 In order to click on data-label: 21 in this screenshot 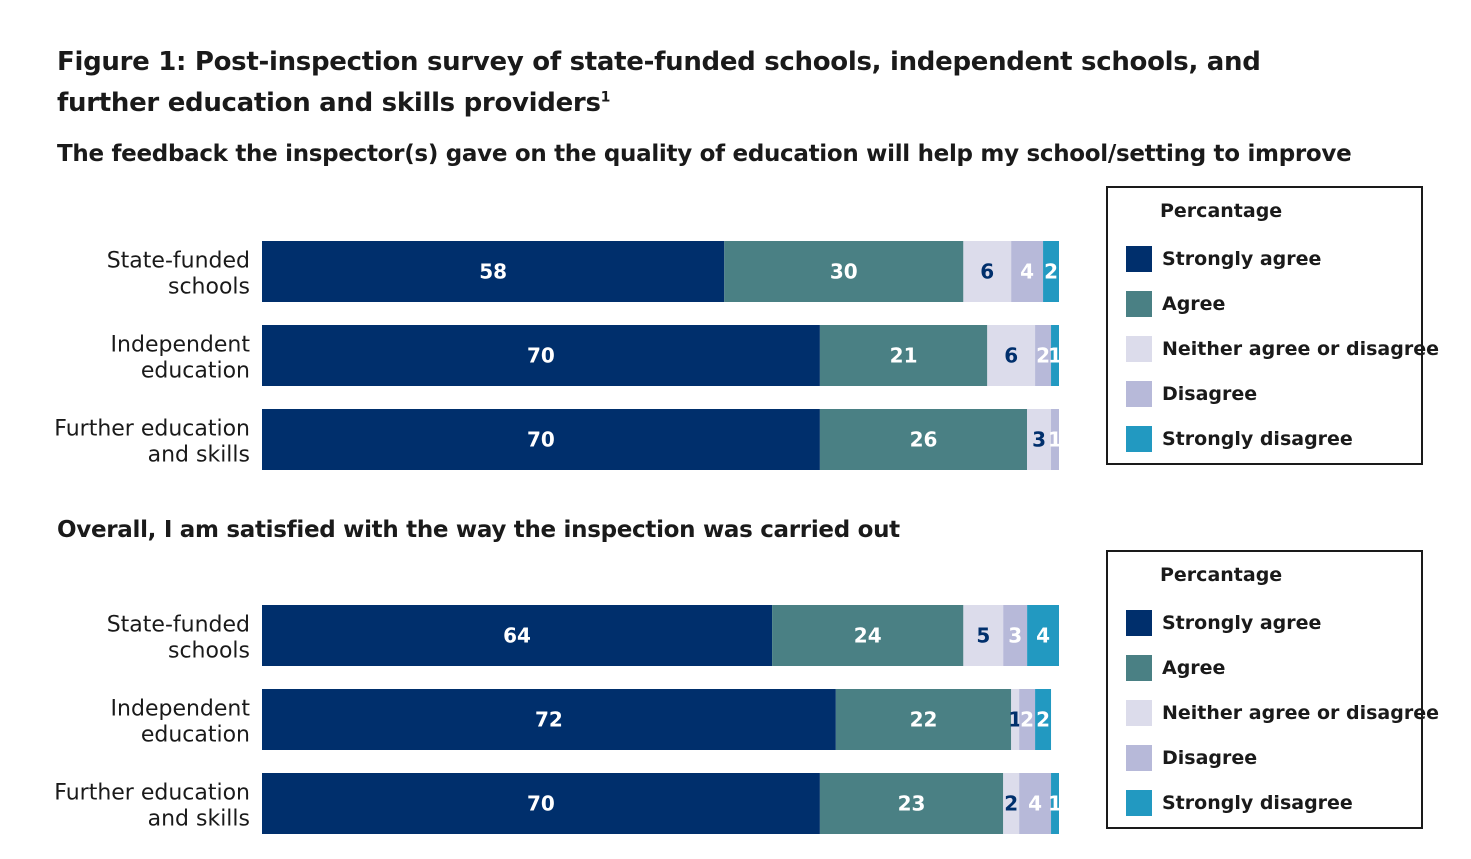, I will do `click(904, 356)`.